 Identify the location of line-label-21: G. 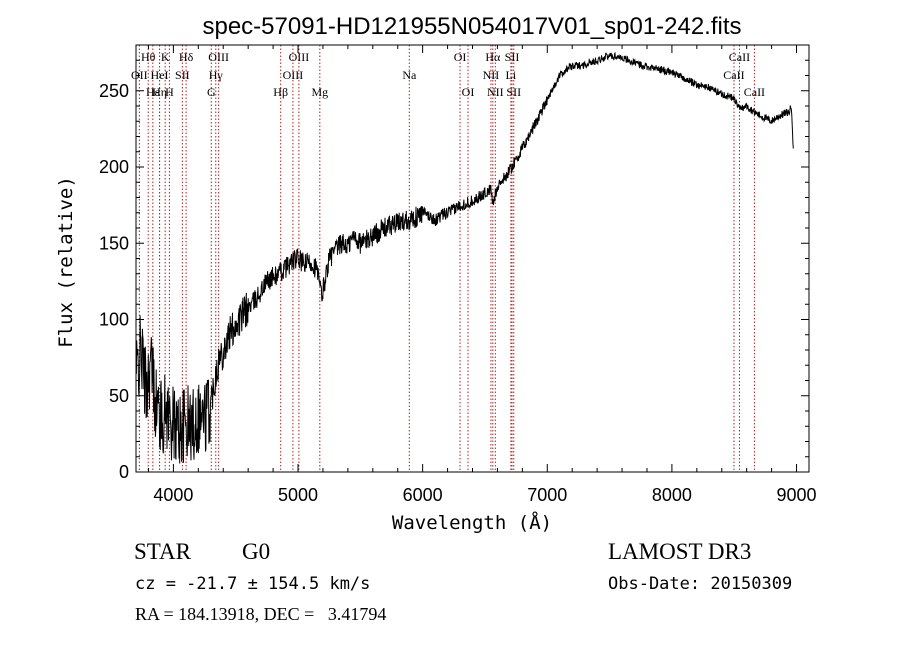
(211, 92).